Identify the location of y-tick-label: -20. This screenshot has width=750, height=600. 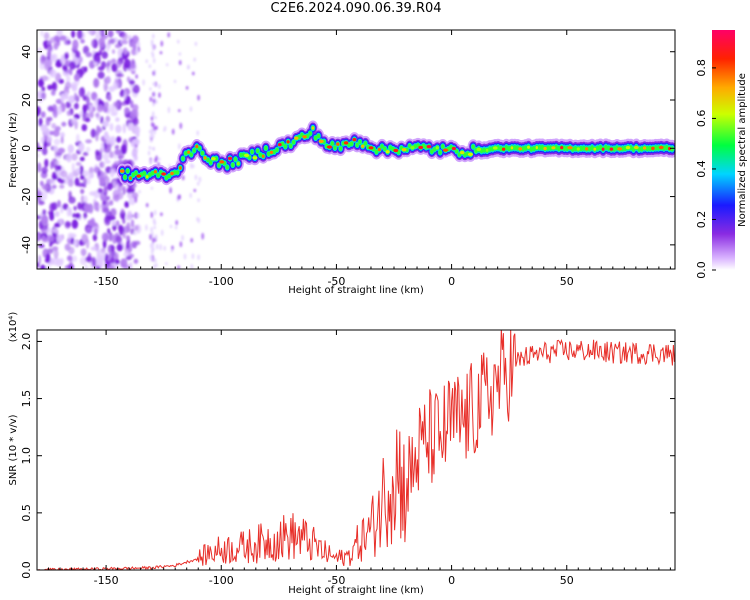
(26, 197).